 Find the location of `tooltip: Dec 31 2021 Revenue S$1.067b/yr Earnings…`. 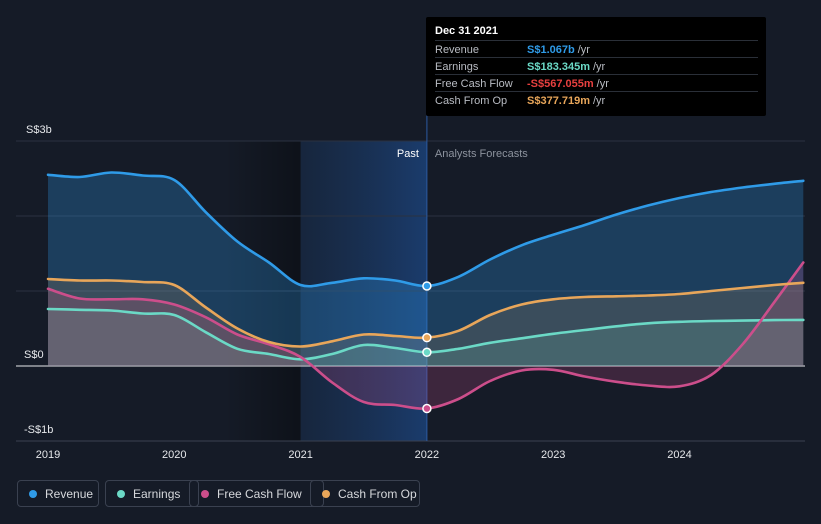

tooltip: Dec 31 2021 Revenue S$1.067b/yr Earnings… is located at coordinates (596, 66).